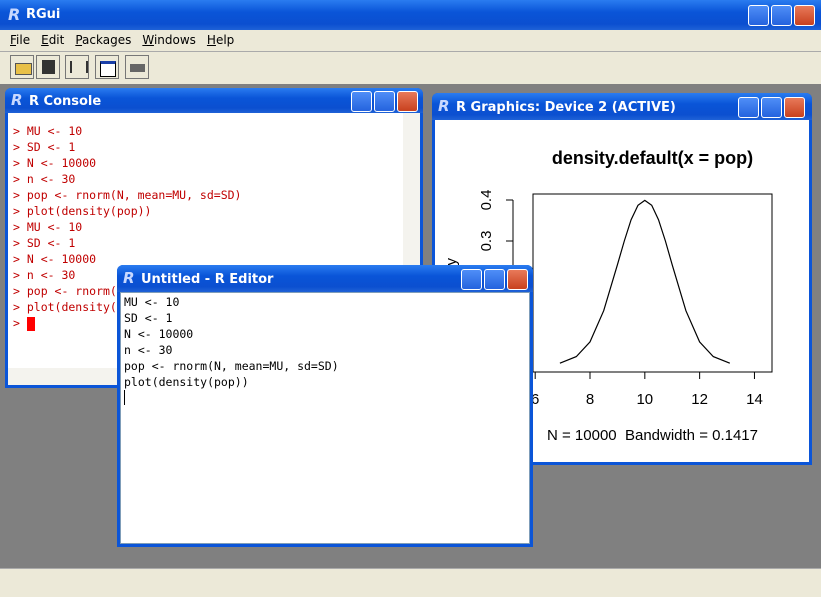 The image size is (821, 597). Describe the element at coordinates (231, 366) in the screenshot. I see `editor-line: pop <- rnorm(N, mean=MU, sd=SD)` at that location.